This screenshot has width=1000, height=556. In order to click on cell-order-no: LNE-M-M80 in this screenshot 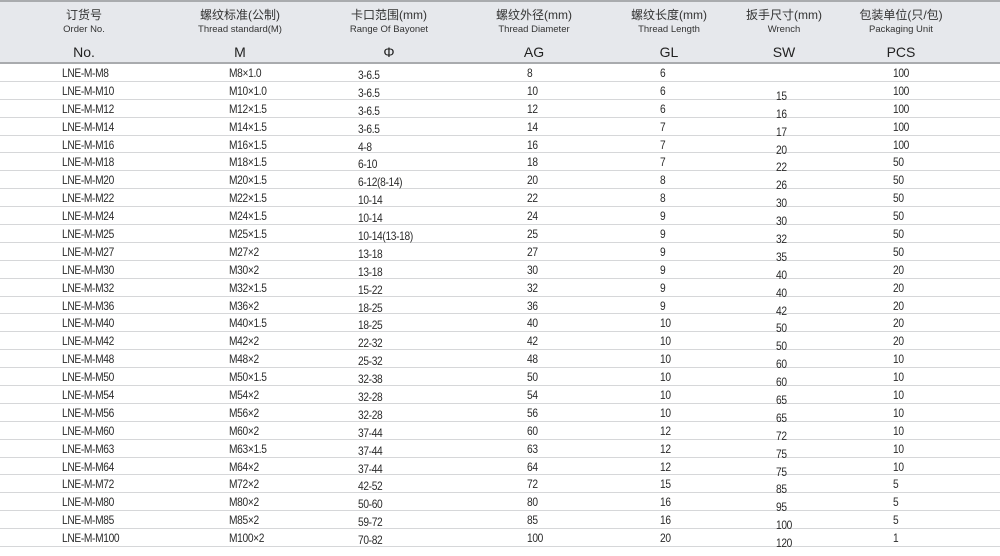, I will do `click(88, 502)`.